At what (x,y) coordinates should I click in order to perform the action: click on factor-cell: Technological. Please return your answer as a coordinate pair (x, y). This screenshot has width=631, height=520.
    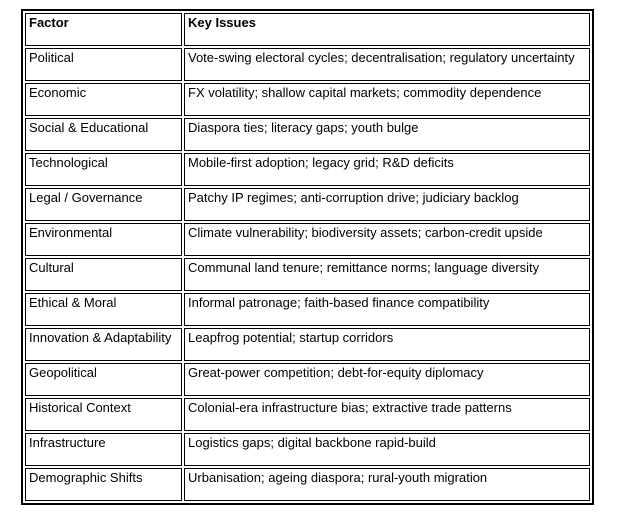
    Looking at the image, I should click on (103, 169).